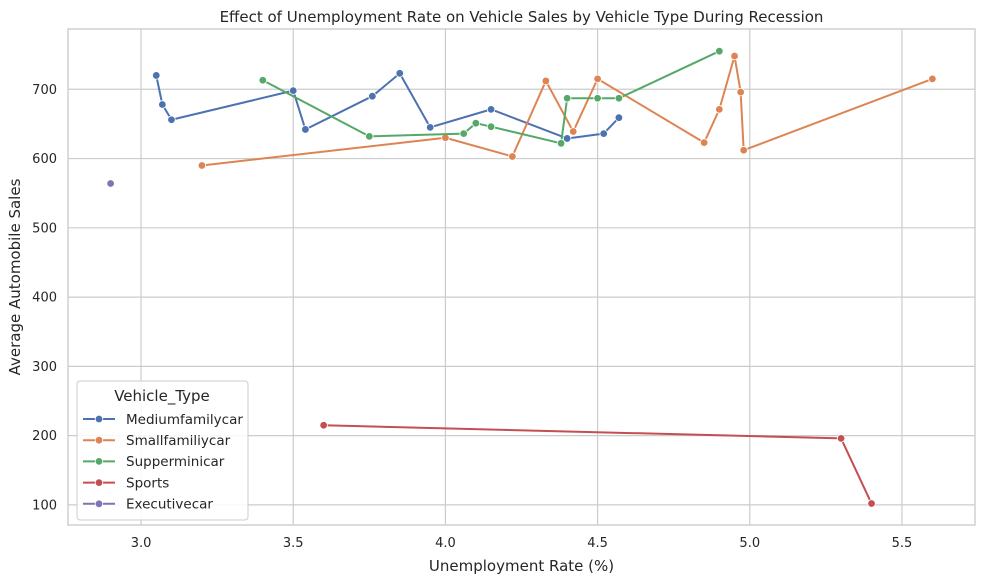 The height and width of the screenshot is (584, 984). I want to click on series-executivecar, so click(110, 183).